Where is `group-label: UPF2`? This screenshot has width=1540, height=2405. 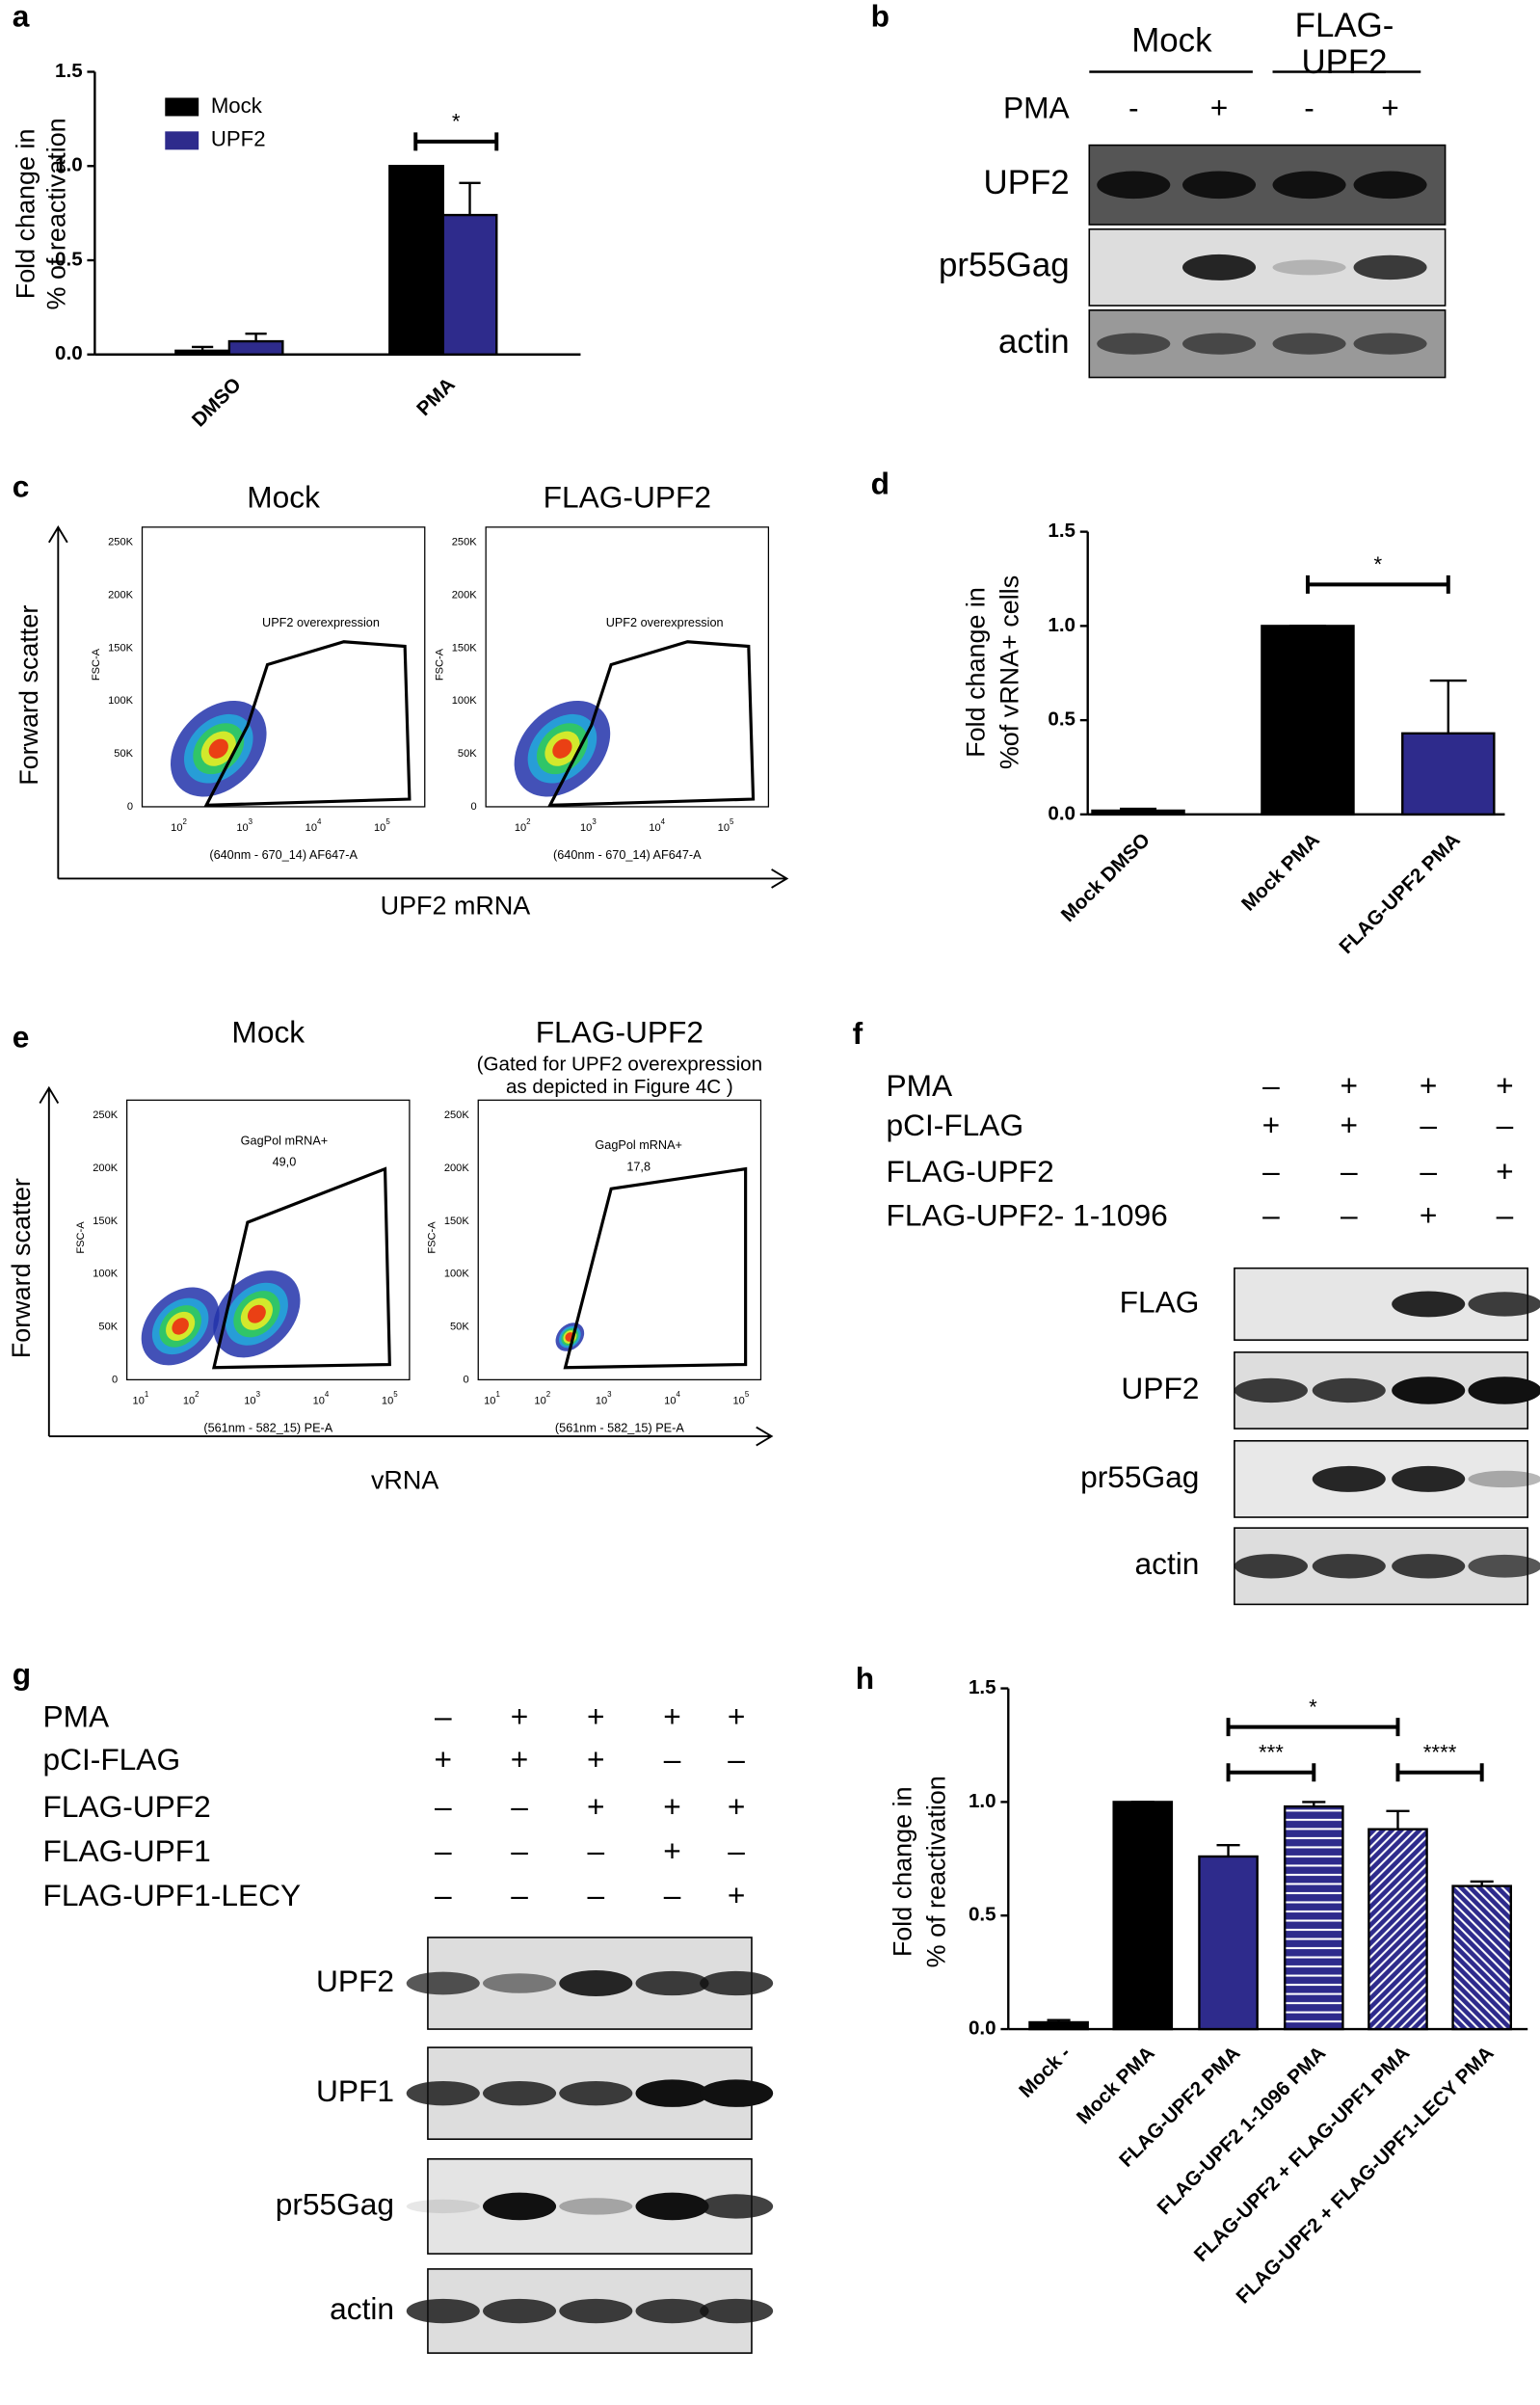 group-label: UPF2 is located at coordinates (1344, 62).